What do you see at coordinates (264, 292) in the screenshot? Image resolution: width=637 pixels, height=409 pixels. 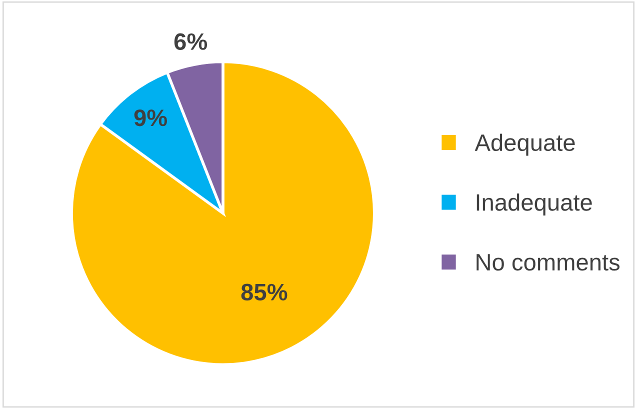 I see `data-label: 85%` at bounding box center [264, 292].